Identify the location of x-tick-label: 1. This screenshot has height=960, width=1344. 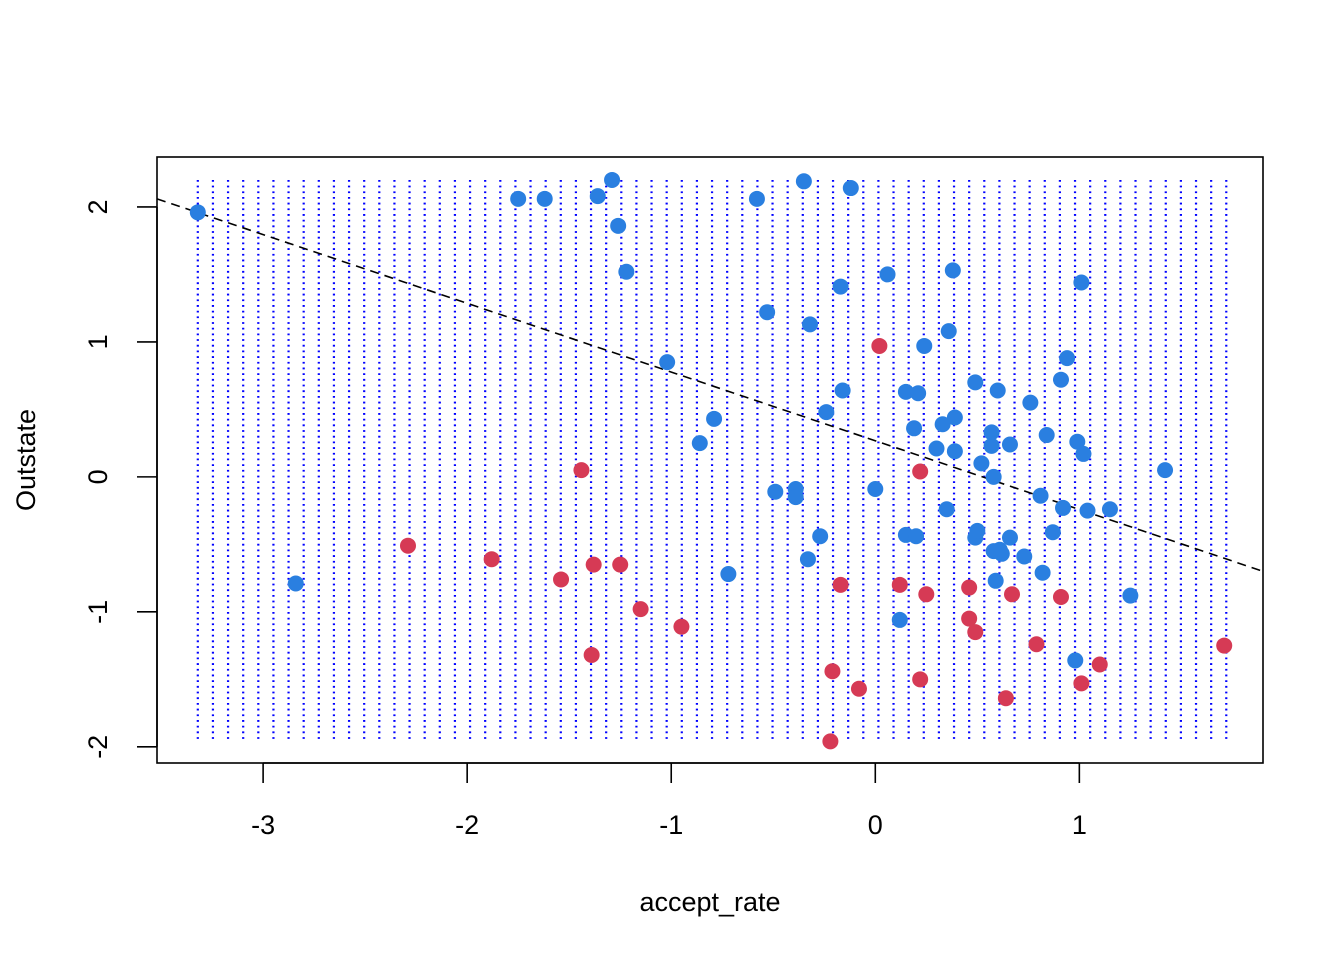
(1079, 825).